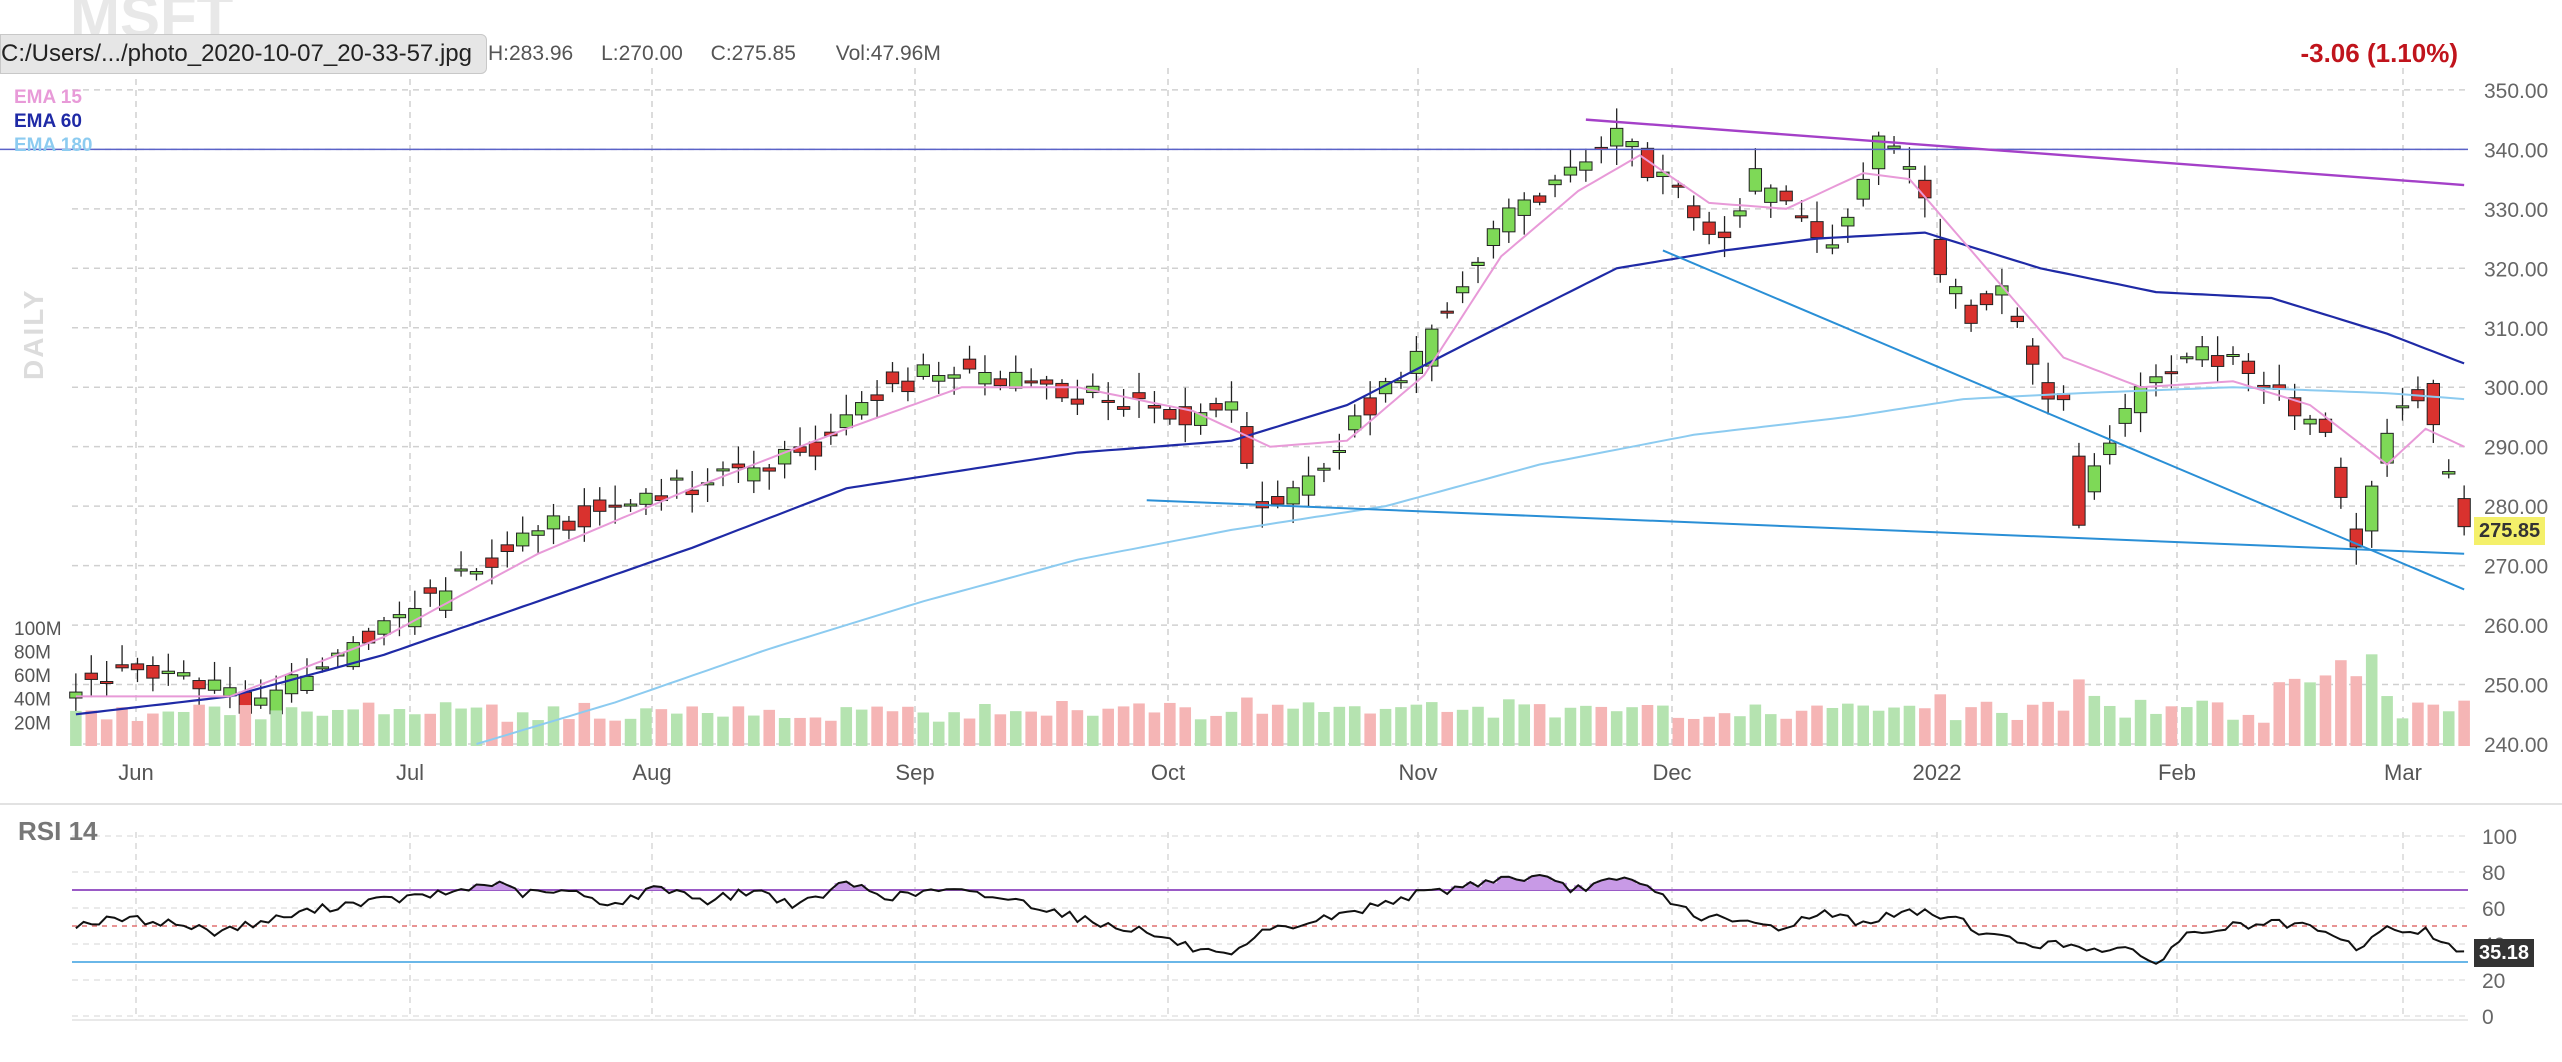 This screenshot has width=2562, height=1062. What do you see at coordinates (1805, 527) in the screenshot?
I see `support-trendline` at bounding box center [1805, 527].